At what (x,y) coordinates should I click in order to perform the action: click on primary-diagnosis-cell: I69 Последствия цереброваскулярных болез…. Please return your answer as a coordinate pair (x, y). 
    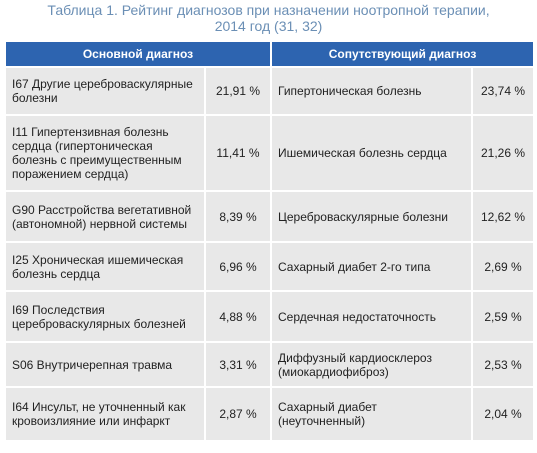
    Looking at the image, I should click on (105, 316).